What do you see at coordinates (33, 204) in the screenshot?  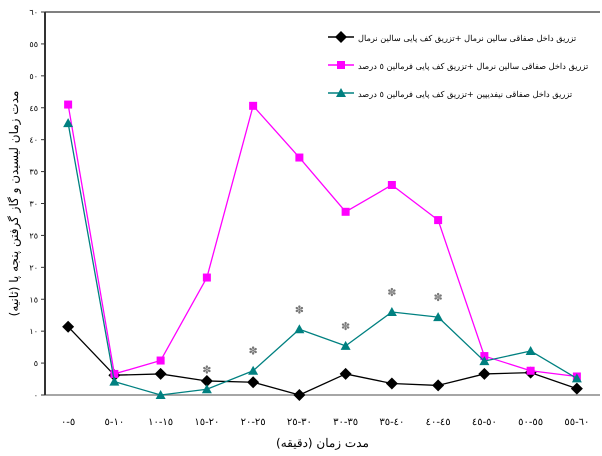 I see `y-tick-label: ٣٠` at bounding box center [33, 204].